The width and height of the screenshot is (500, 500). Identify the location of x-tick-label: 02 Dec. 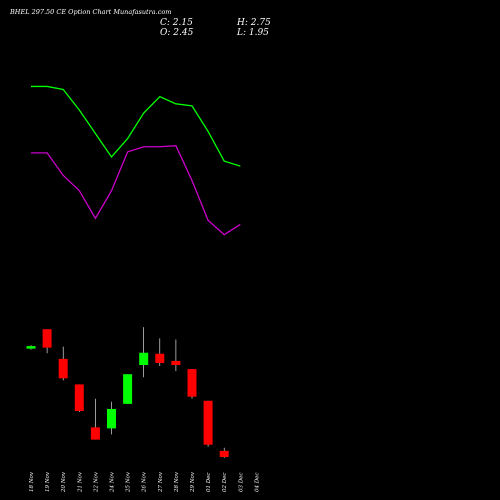
(225, 483).